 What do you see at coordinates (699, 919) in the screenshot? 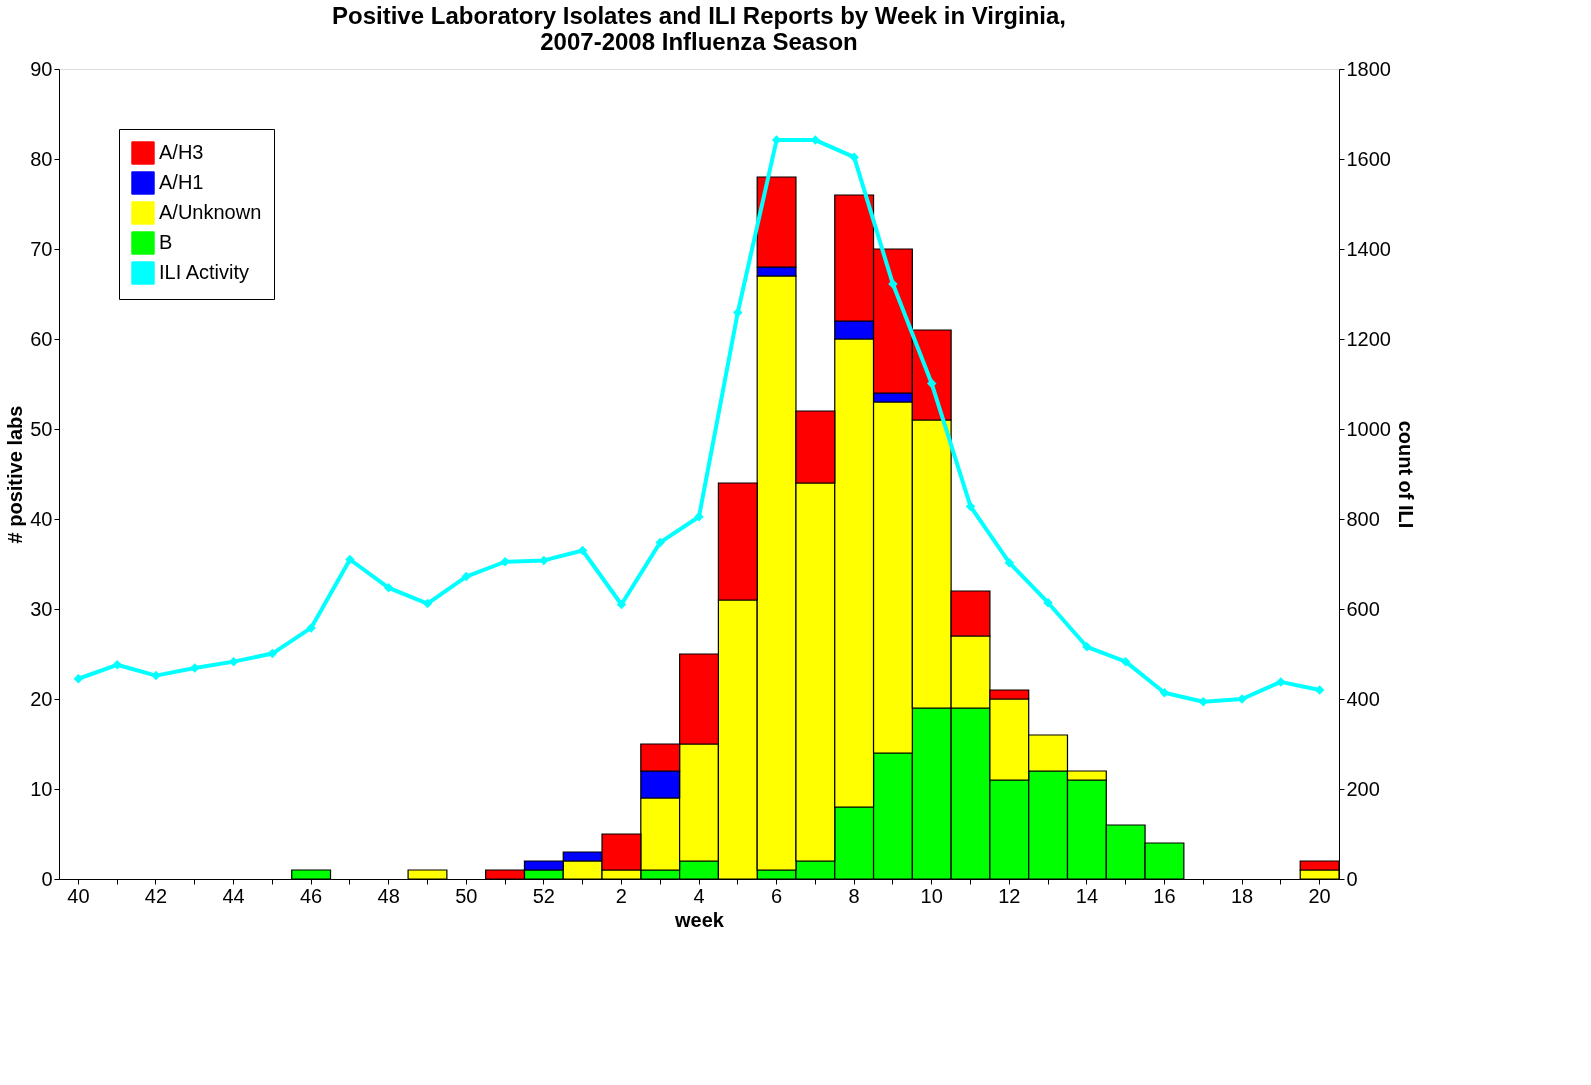
I see `x-axis-title: week` at bounding box center [699, 919].